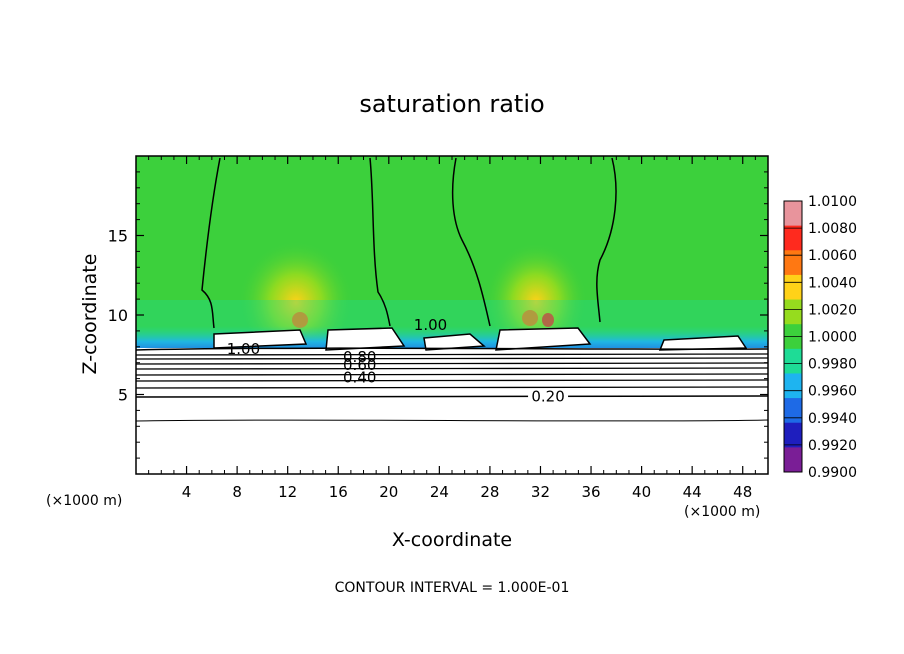  What do you see at coordinates (359, 378) in the screenshot?
I see `contour-label: 0.40` at bounding box center [359, 378].